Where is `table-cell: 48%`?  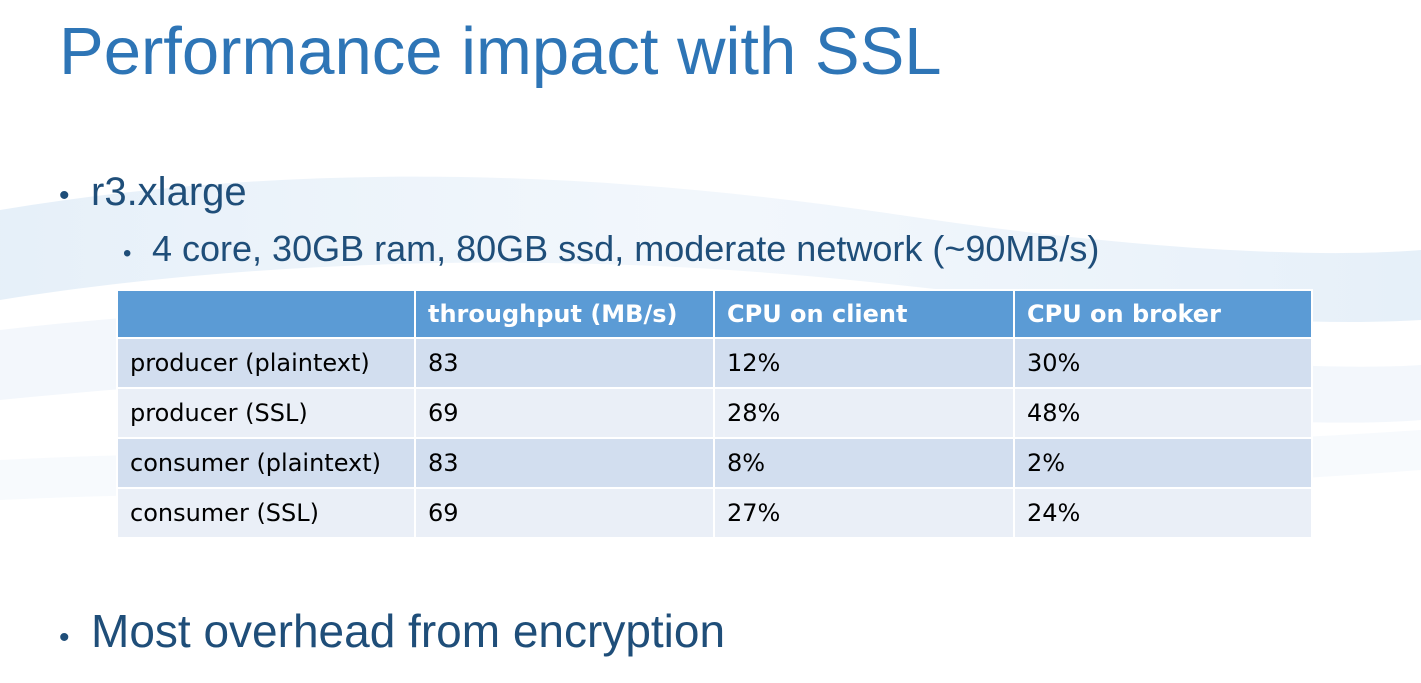 table-cell: 48% is located at coordinates (1163, 413).